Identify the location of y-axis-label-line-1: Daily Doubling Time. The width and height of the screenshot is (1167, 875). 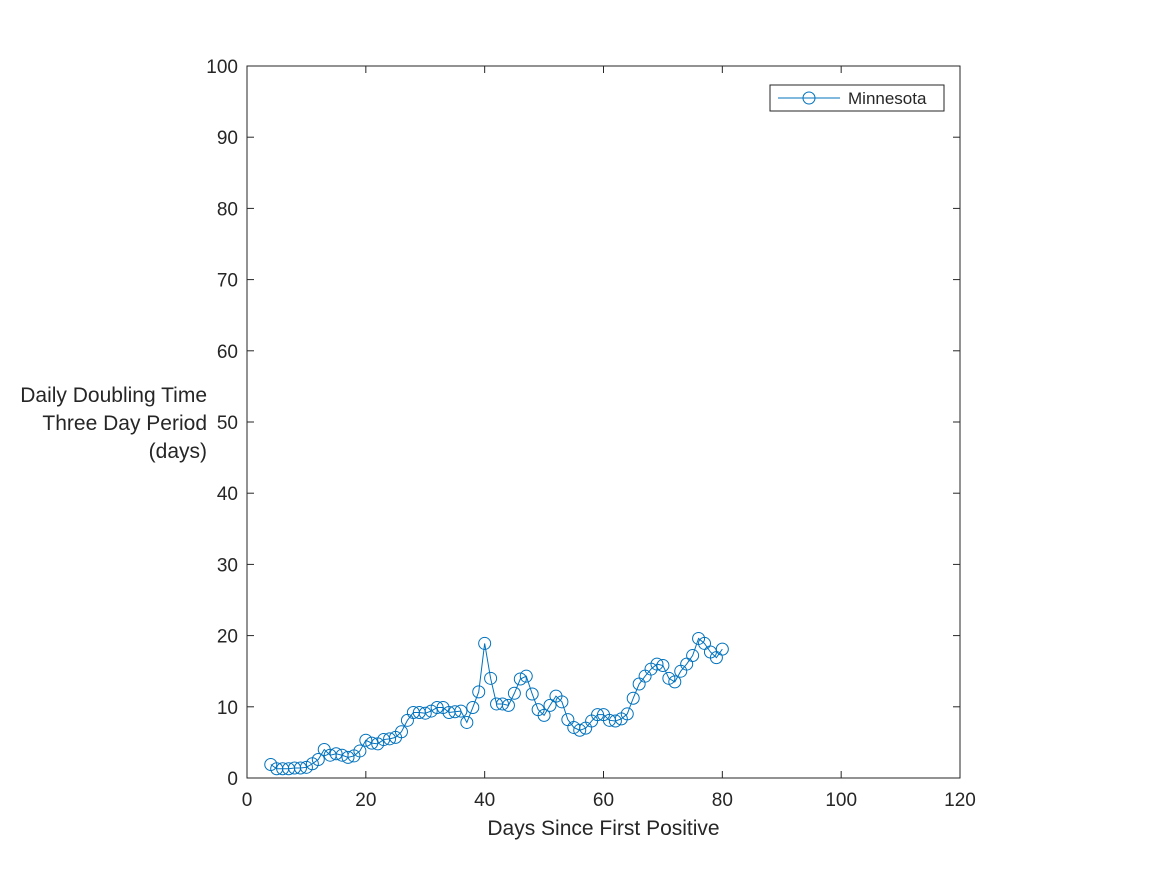
(113, 395).